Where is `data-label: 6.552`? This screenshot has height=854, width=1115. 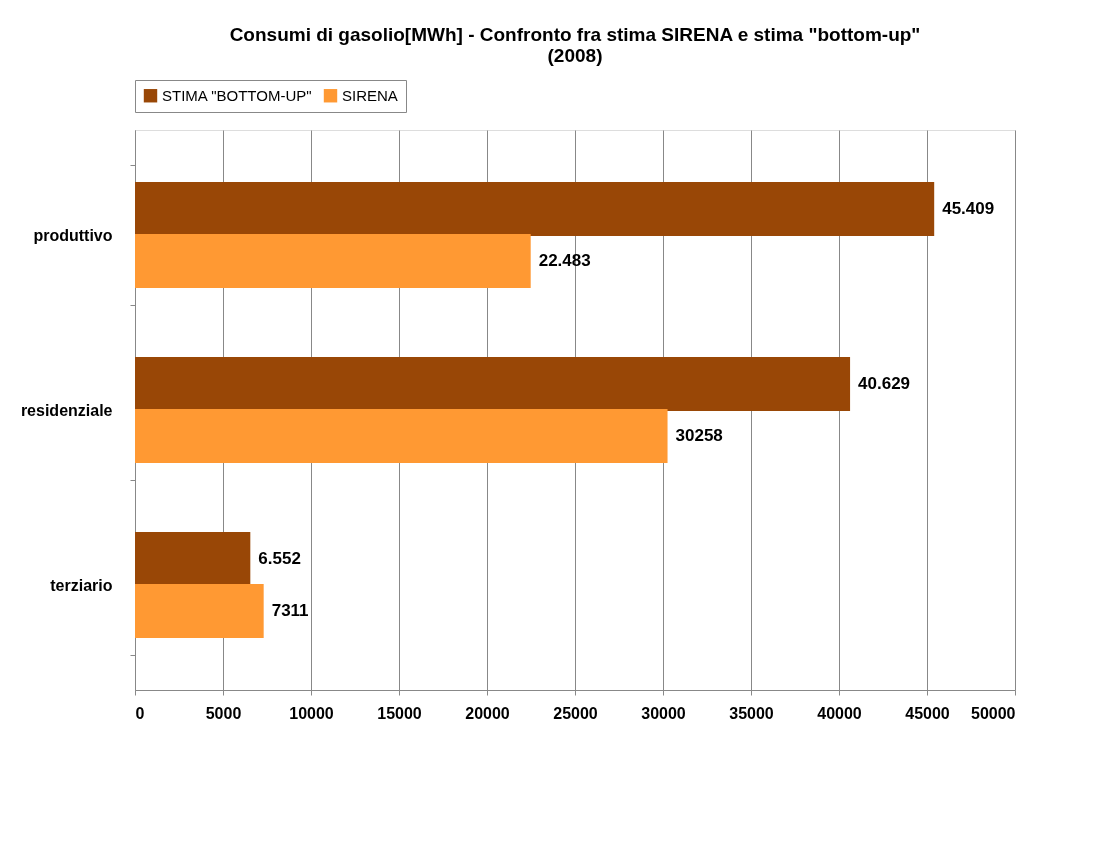 data-label: 6.552 is located at coordinates (279, 559).